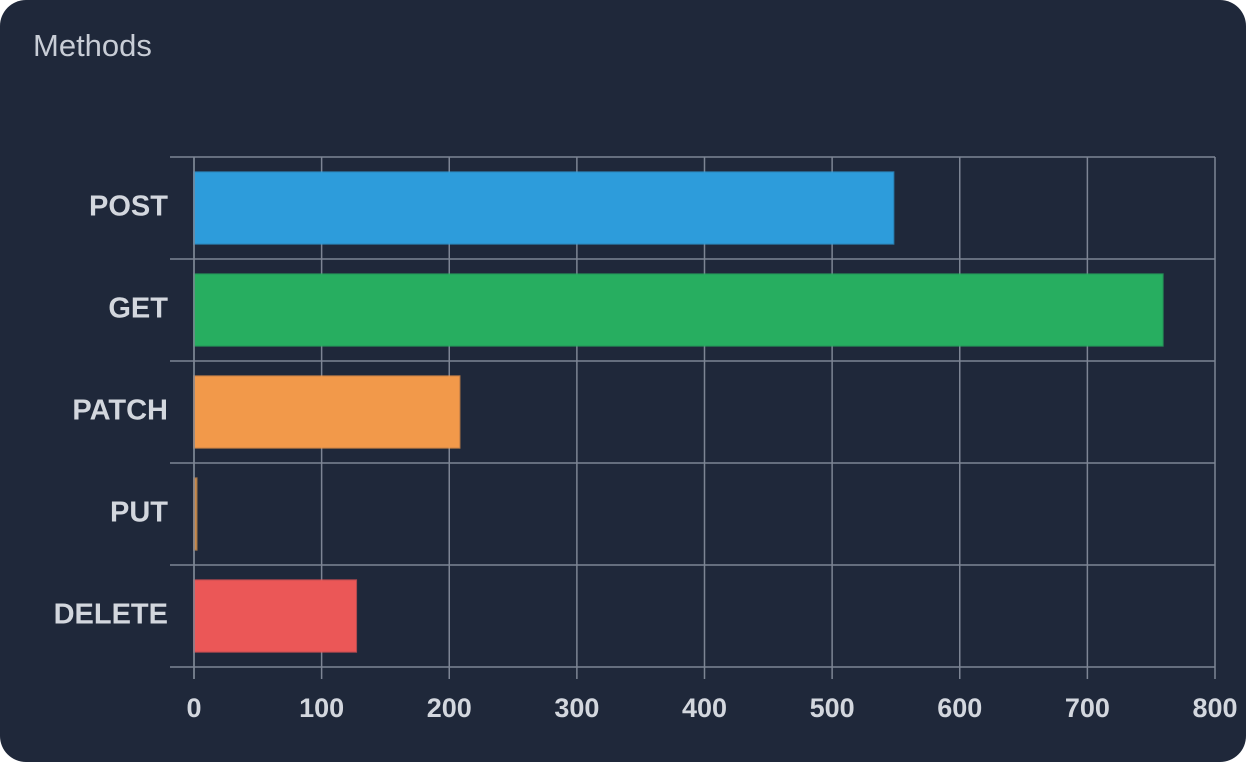 This screenshot has height=762, width=1246. I want to click on x-tick-label: 800, so click(1214, 708).